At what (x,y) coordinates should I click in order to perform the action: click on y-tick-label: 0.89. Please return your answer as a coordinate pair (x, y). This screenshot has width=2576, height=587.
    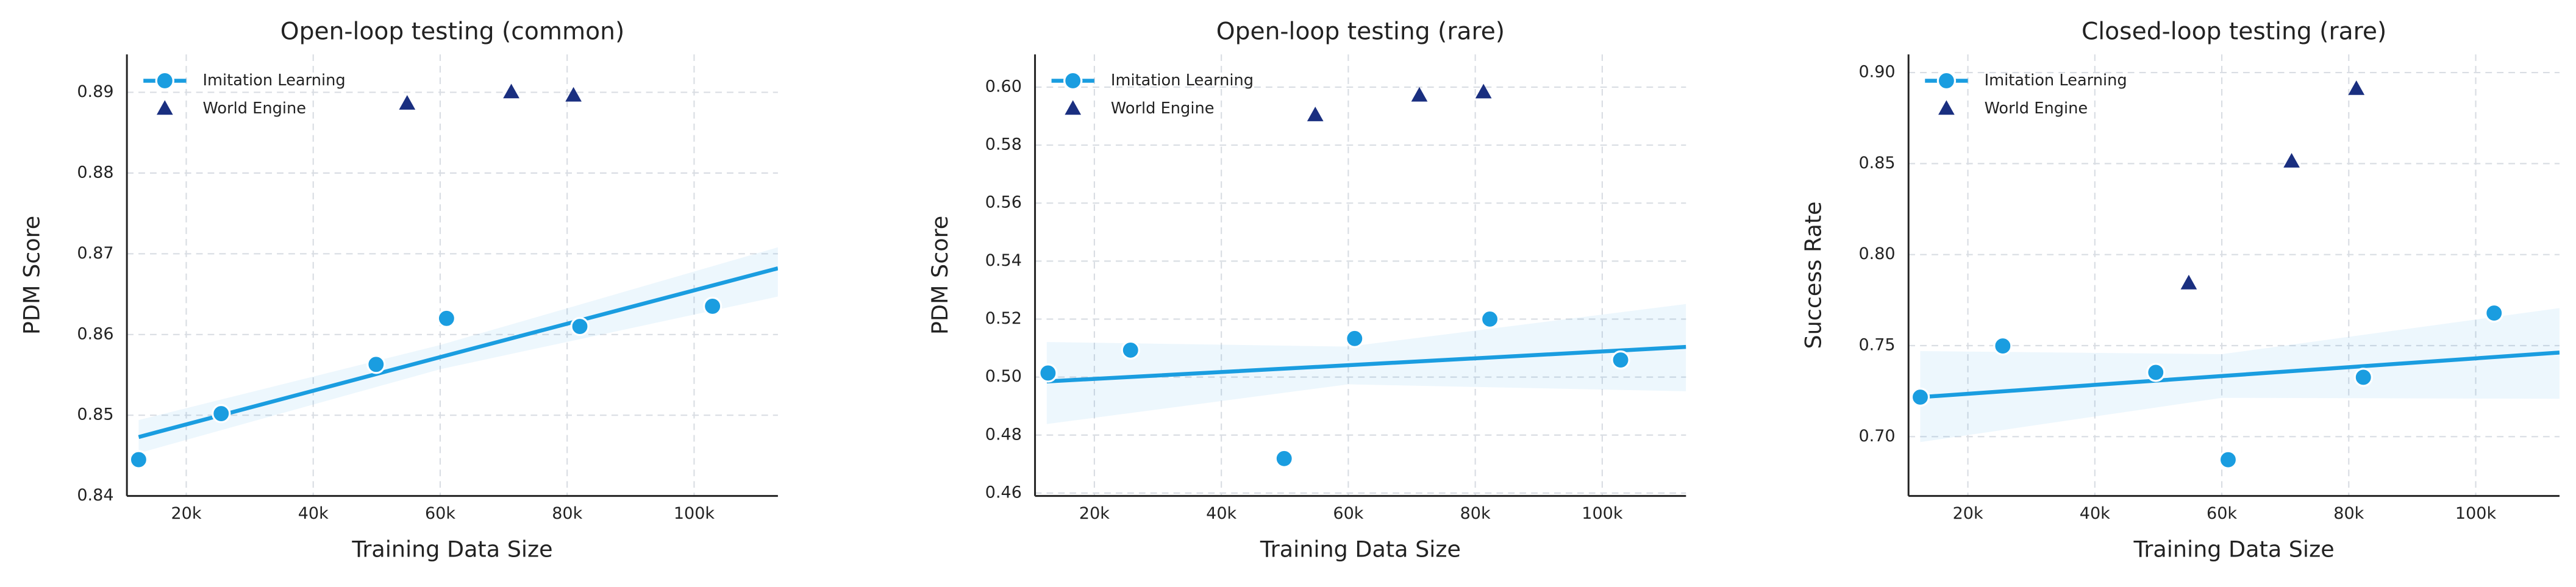
    Looking at the image, I should click on (95, 91).